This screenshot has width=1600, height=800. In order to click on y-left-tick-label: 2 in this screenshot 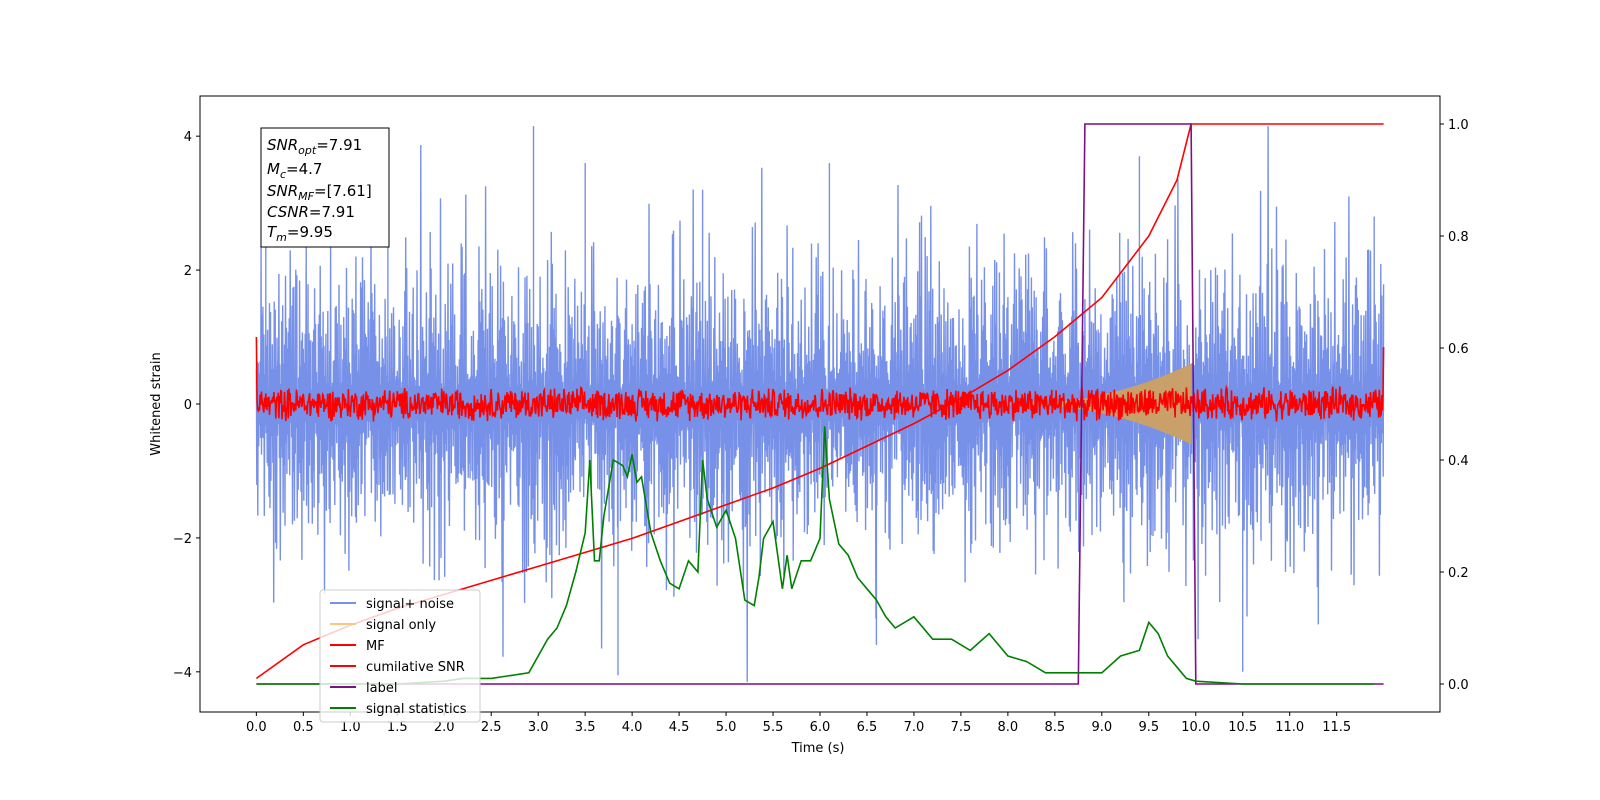, I will do `click(188, 271)`.